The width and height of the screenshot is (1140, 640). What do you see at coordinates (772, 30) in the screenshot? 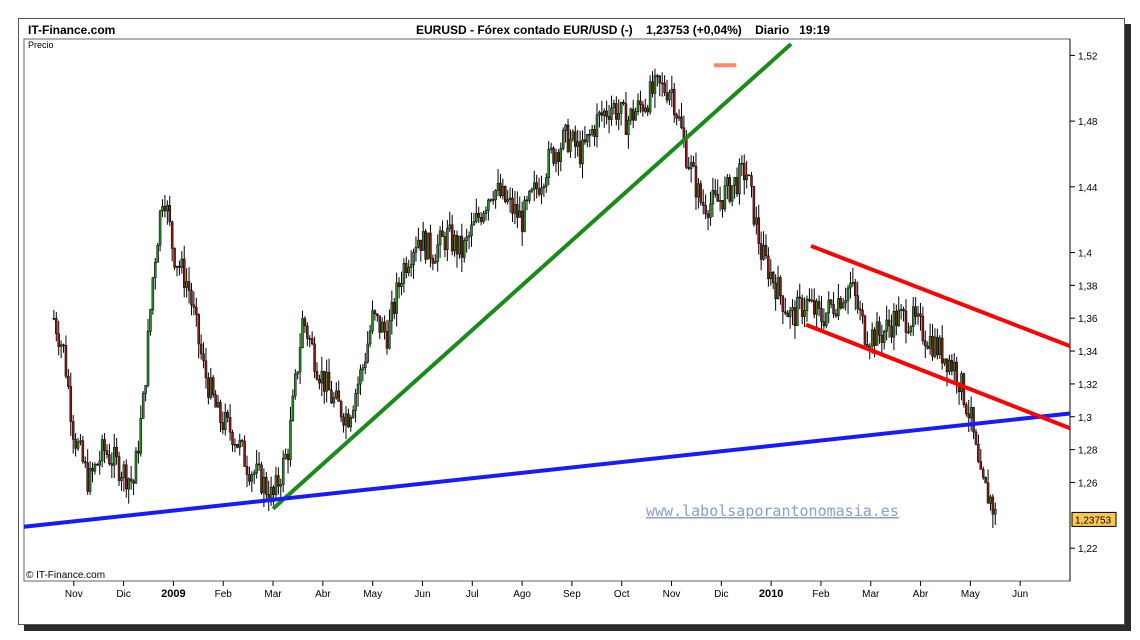
I see `header-period: Diario` at bounding box center [772, 30].